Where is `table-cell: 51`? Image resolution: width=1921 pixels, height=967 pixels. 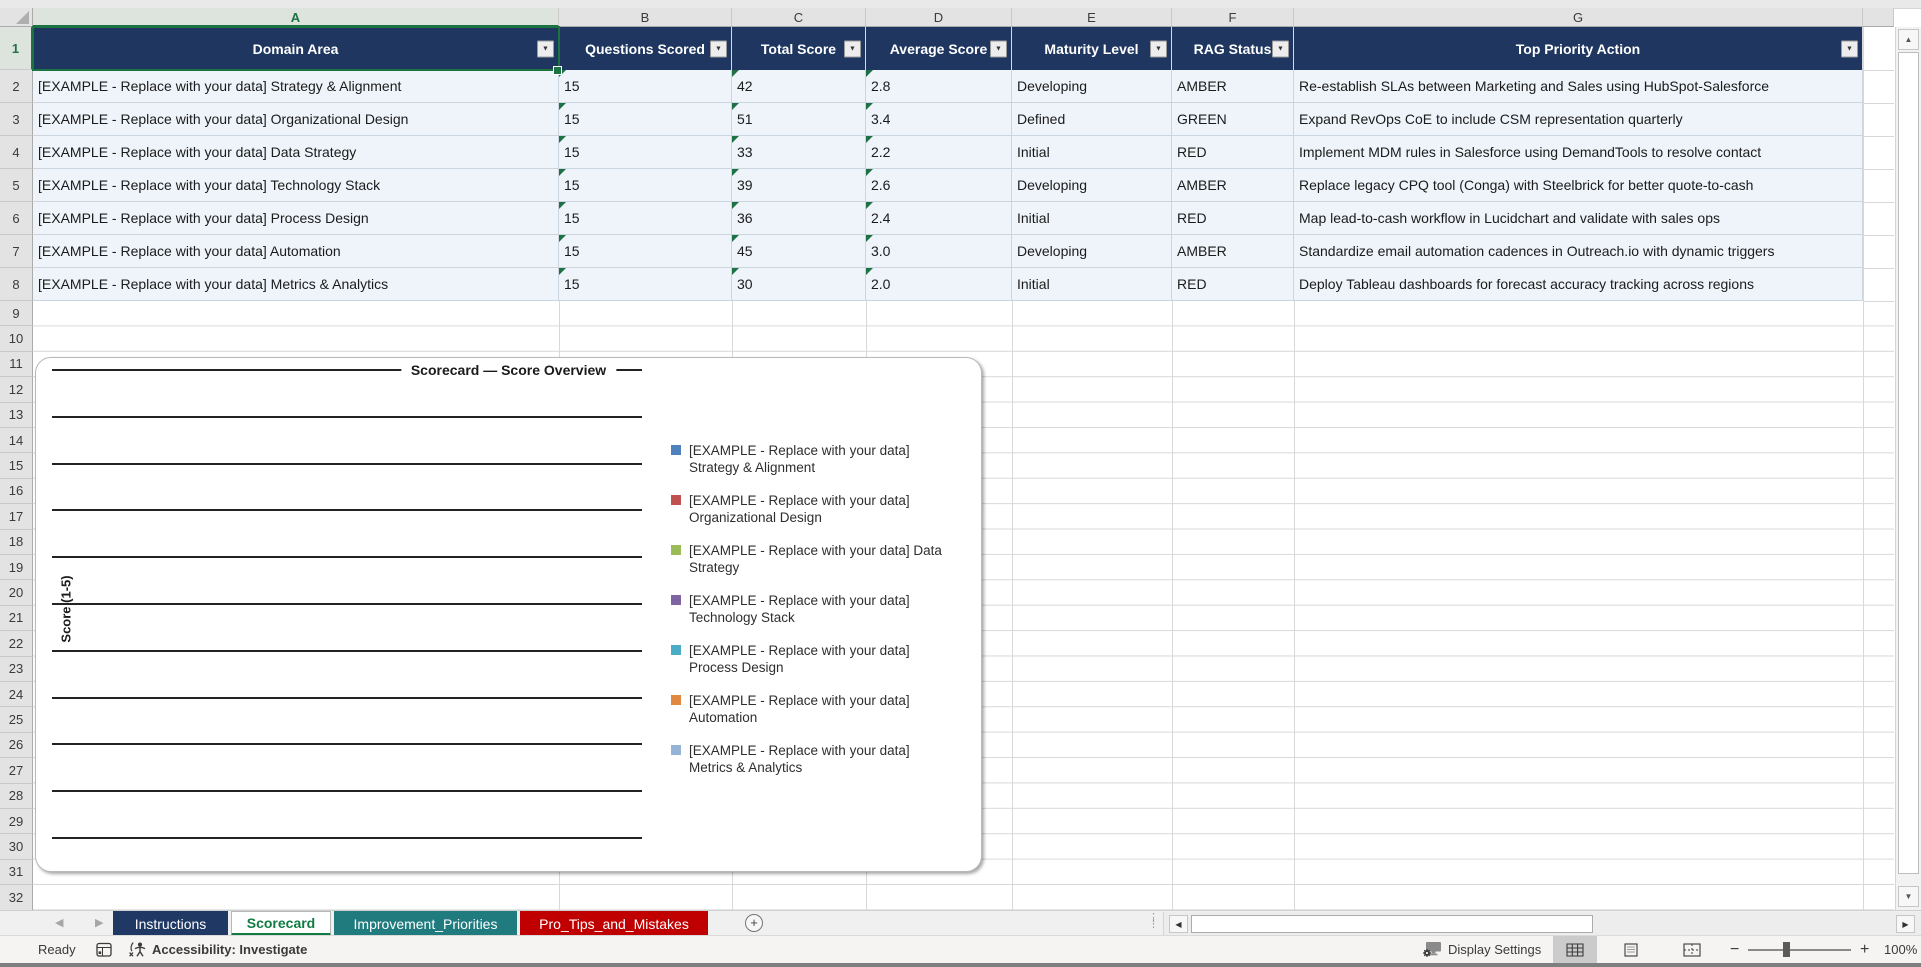
table-cell: 51 is located at coordinates (799, 119).